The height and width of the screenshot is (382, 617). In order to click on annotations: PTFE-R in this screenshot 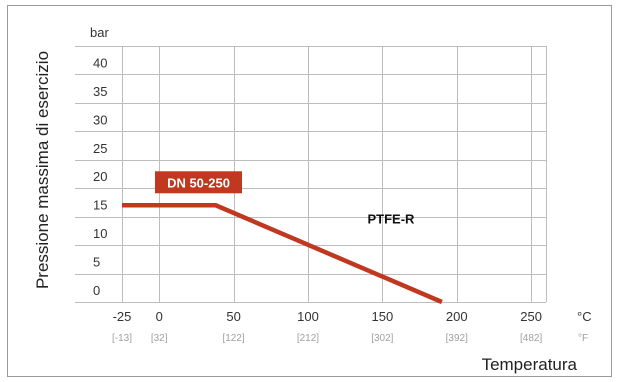, I will do `click(391, 218)`.